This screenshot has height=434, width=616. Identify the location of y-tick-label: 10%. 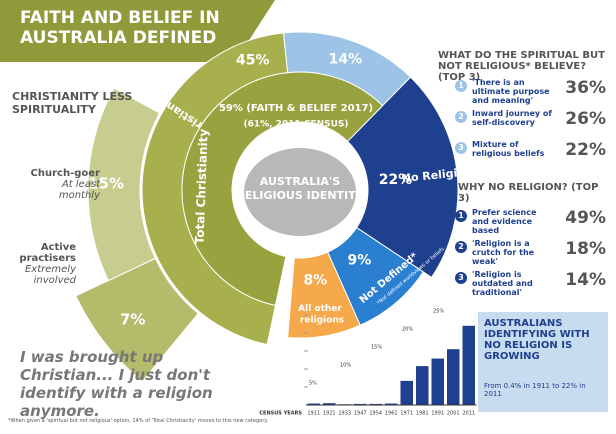
(345, 366).